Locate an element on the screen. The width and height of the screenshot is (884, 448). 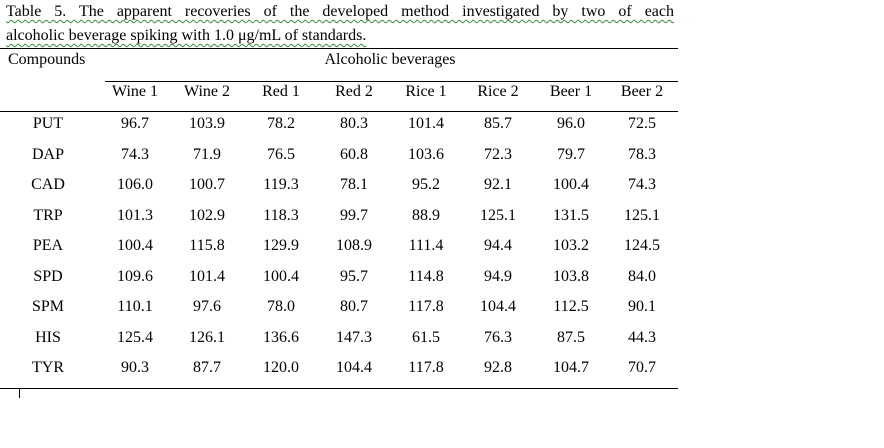
cell: 125.4 is located at coordinates (135, 337).